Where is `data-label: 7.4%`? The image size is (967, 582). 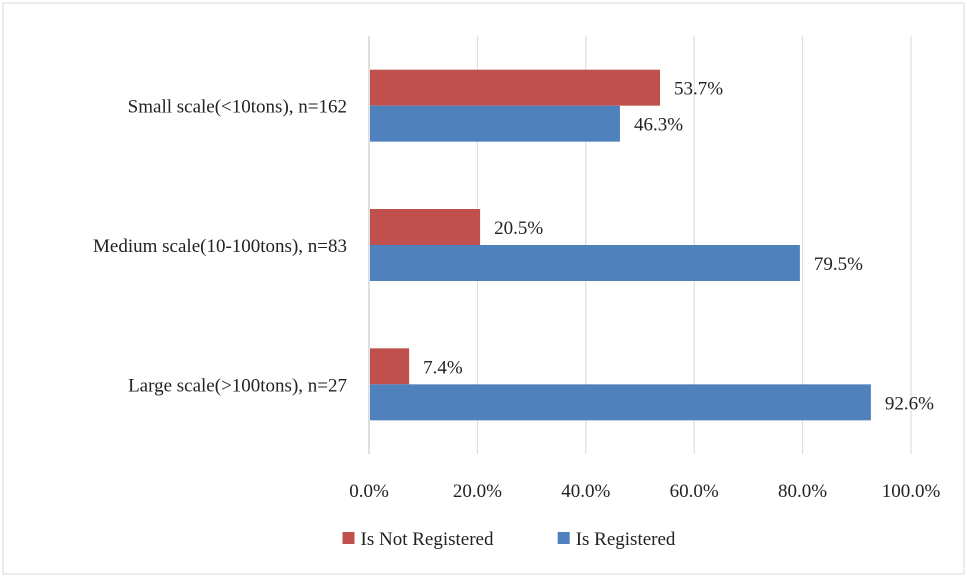
data-label: 7.4% is located at coordinates (443, 367).